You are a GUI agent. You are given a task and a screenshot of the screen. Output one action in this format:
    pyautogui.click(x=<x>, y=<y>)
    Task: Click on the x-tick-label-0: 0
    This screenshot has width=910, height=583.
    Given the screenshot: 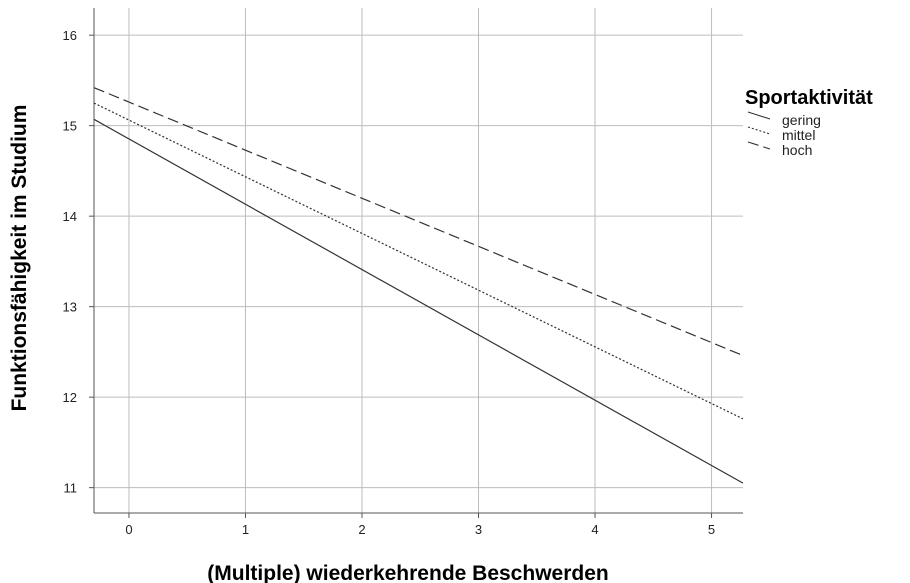 What is the action you would take?
    pyautogui.click(x=128, y=529)
    